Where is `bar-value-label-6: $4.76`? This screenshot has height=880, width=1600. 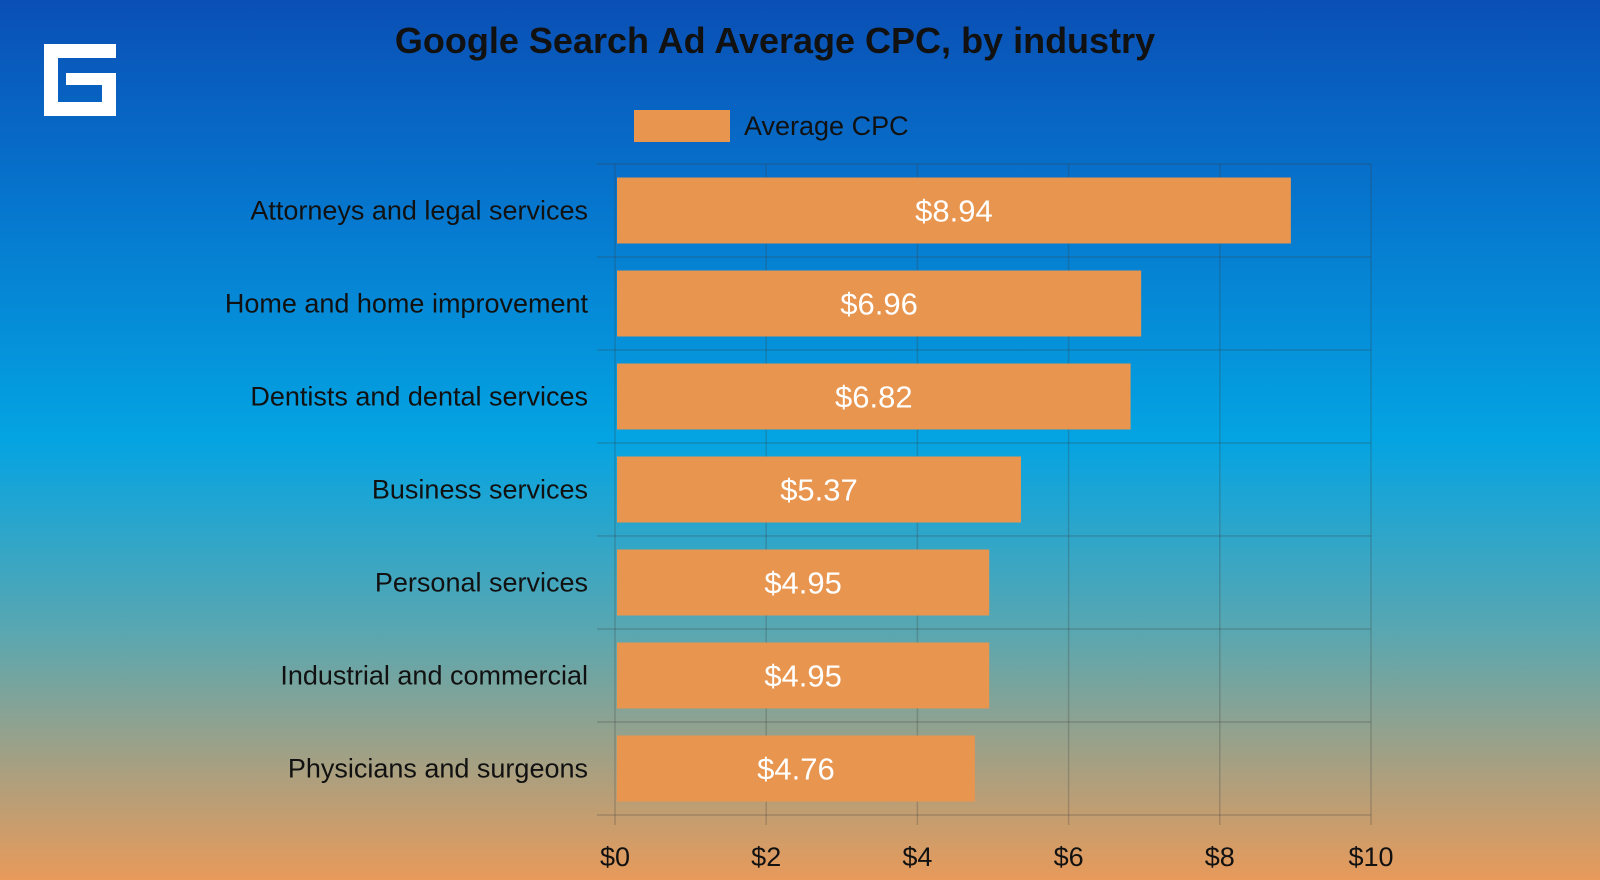
bar-value-label-6: $4.76 is located at coordinates (796, 769).